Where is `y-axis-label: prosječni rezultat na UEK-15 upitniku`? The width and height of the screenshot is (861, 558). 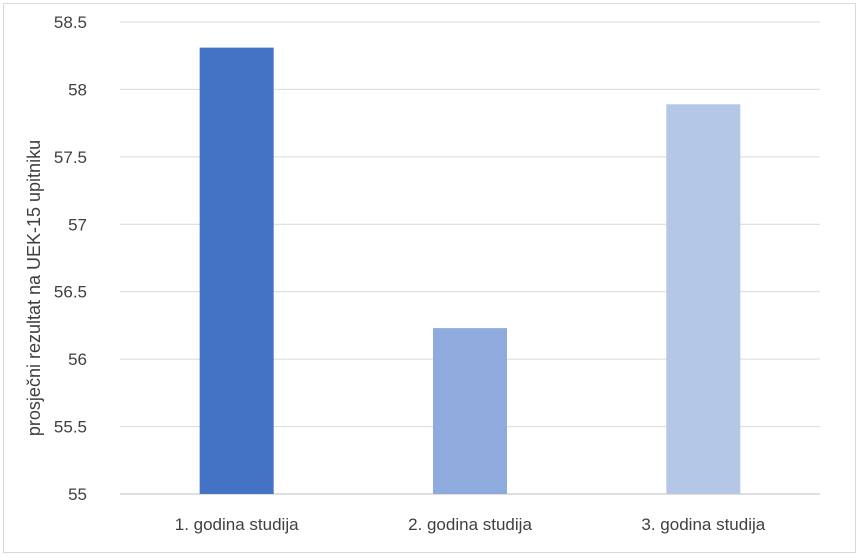
y-axis-label: prosječni rezultat na UEK-15 upitniku is located at coordinates (34, 288).